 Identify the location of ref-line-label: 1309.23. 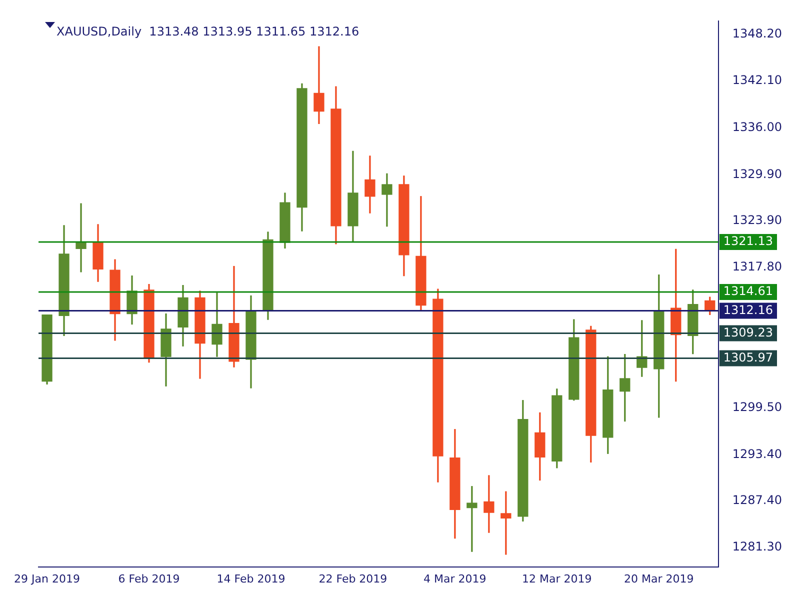
(748, 332).